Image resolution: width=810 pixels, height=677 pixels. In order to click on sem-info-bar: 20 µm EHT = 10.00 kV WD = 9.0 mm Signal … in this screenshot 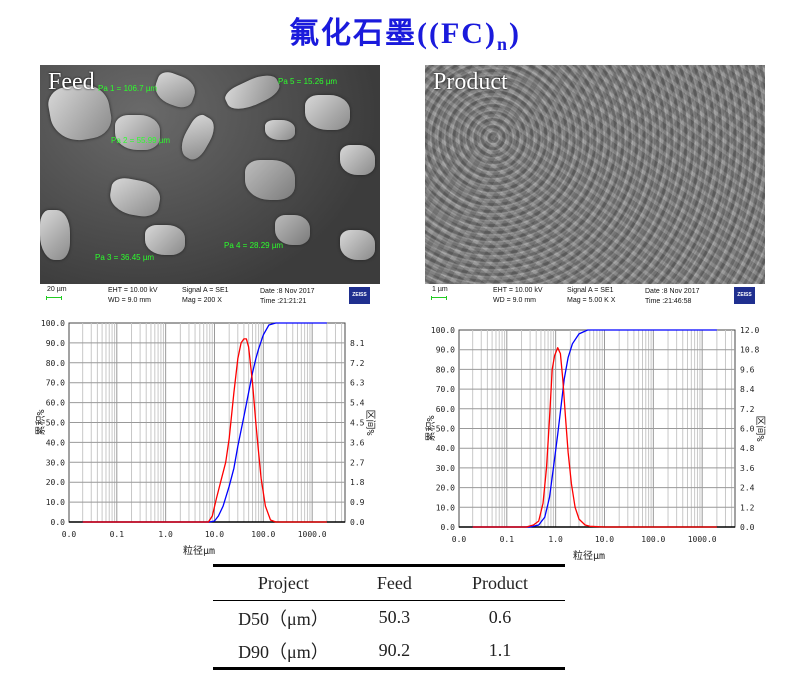, I will do `click(210, 295)`.